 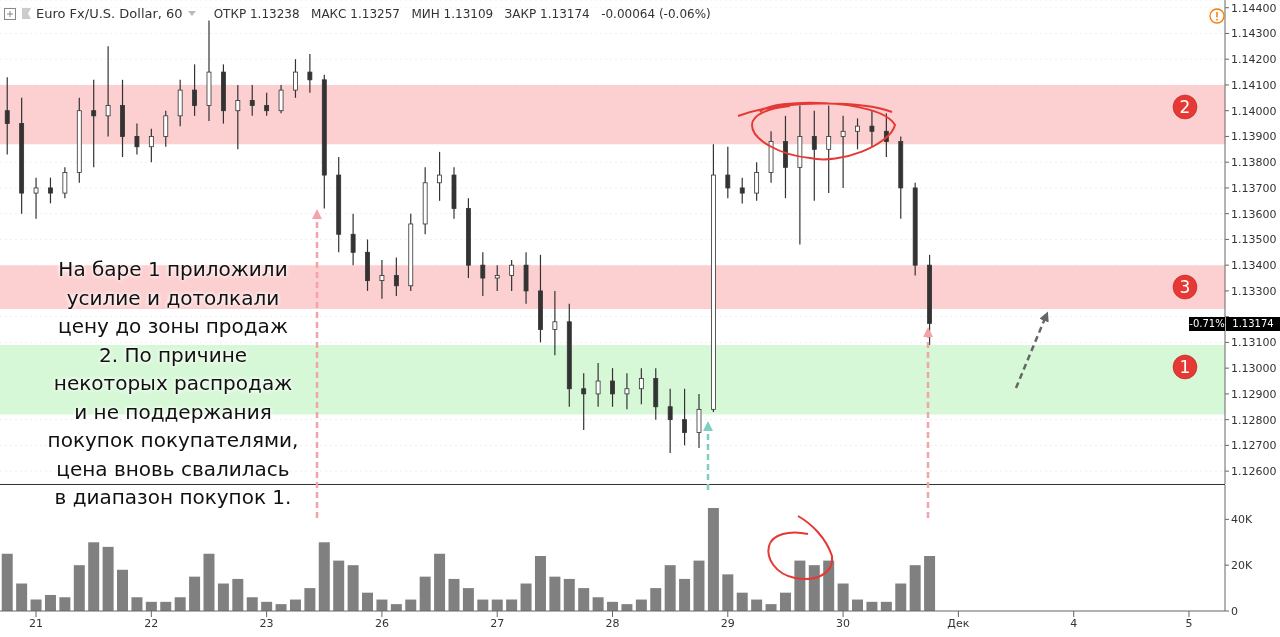 I want to click on band-label: 3, so click(x=1185, y=287).